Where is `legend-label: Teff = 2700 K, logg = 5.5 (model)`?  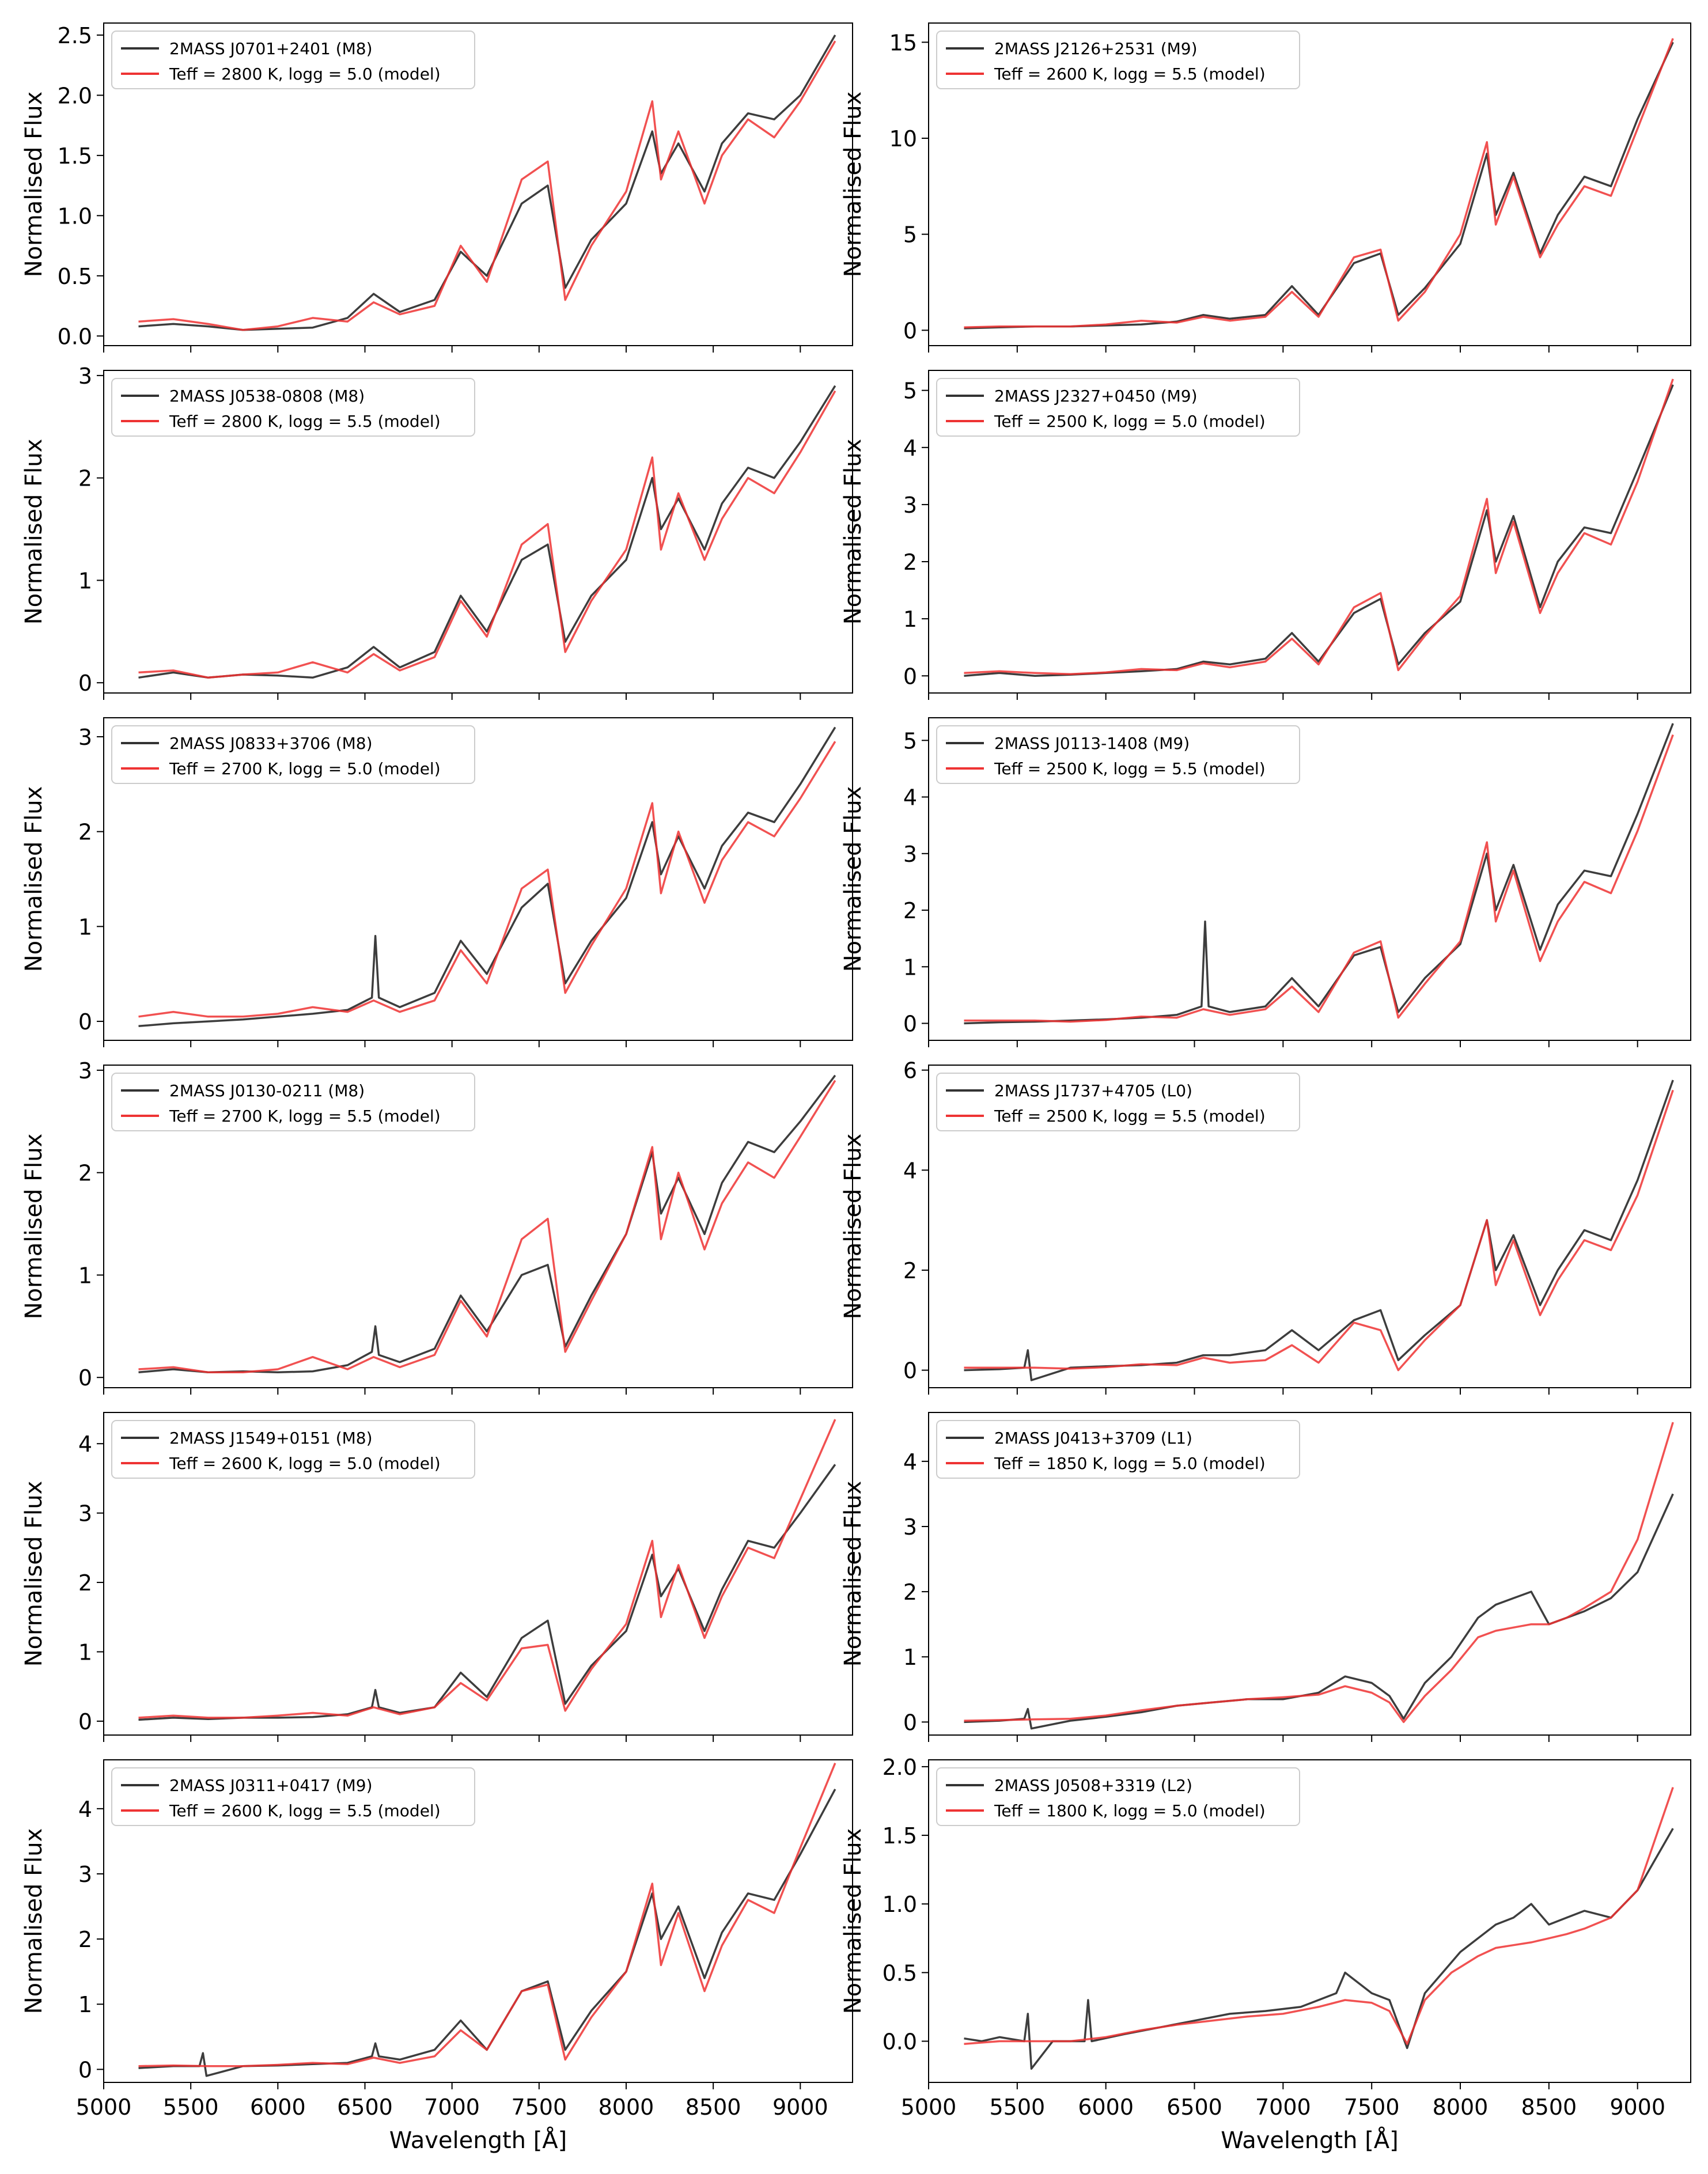
legend-label: Teff = 2700 K, logg = 5.5 (model) is located at coordinates (305, 1116).